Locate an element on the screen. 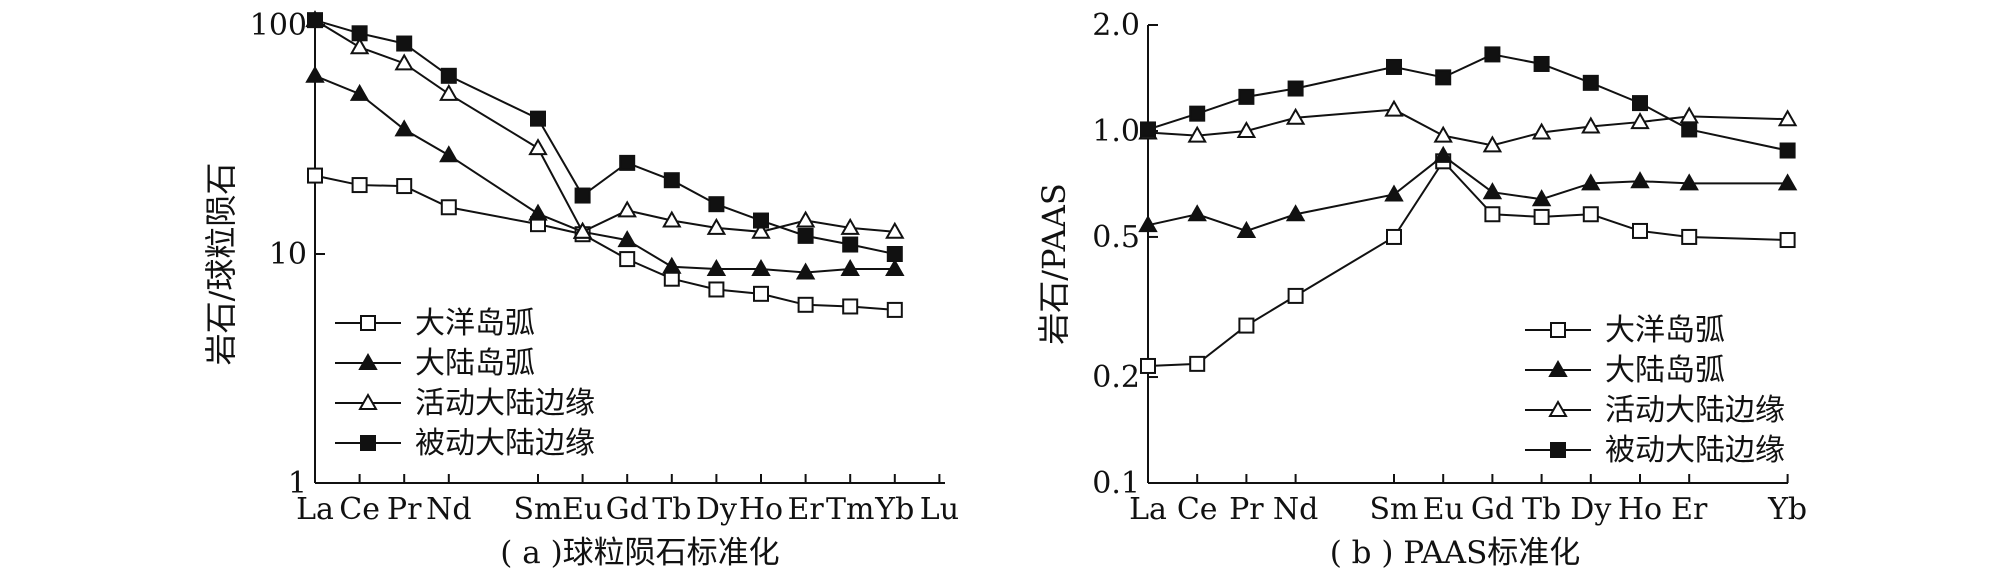  series-line-filled-triangle is located at coordinates (1467, 193).